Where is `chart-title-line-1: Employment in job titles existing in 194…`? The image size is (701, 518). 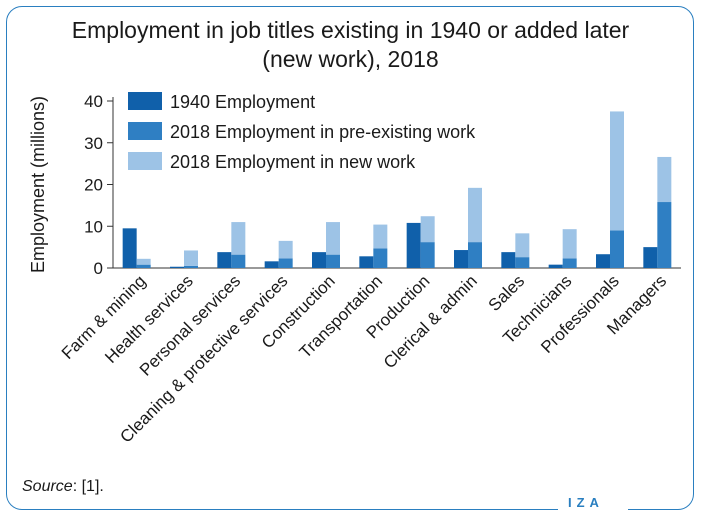 chart-title-line-1: Employment in job titles existing in 194… is located at coordinates (350, 30).